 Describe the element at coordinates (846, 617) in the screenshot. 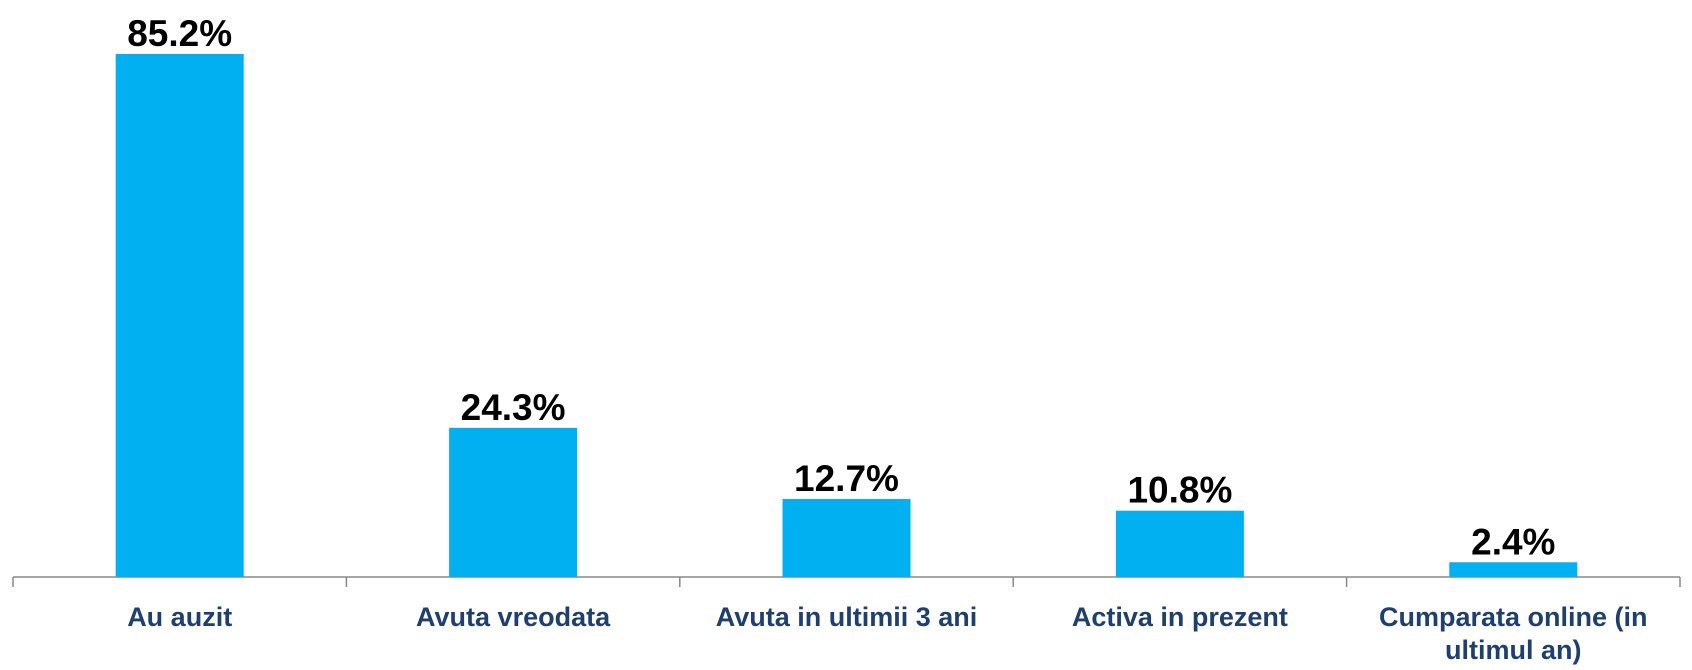

I see `x-tick-label: Avuta in ultimii 3 ani` at that location.